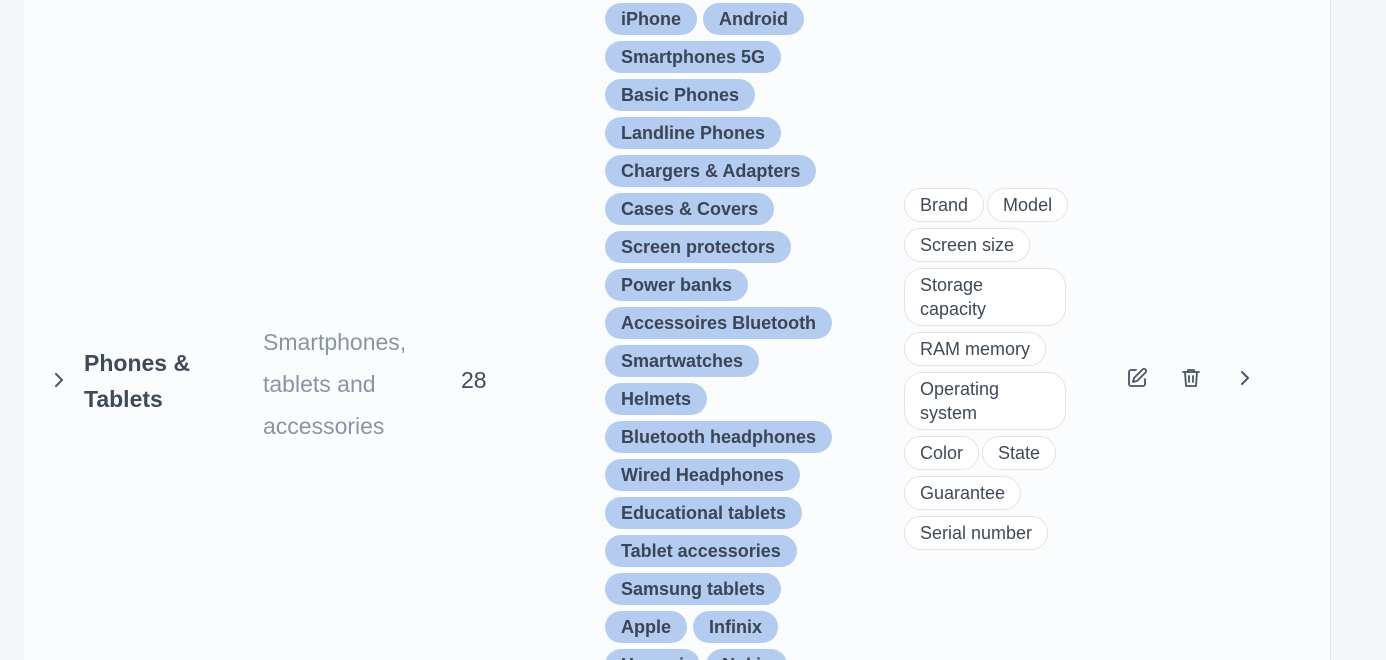 The image size is (1386, 660). I want to click on subcategory-chip: Landline Phones, so click(693, 133).